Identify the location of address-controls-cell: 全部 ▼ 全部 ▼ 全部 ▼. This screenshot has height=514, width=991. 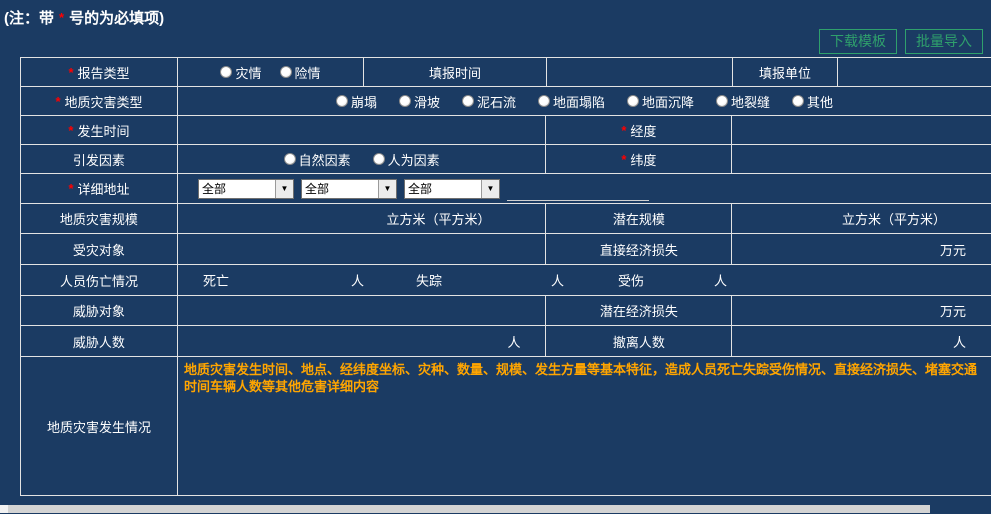
(584, 188).